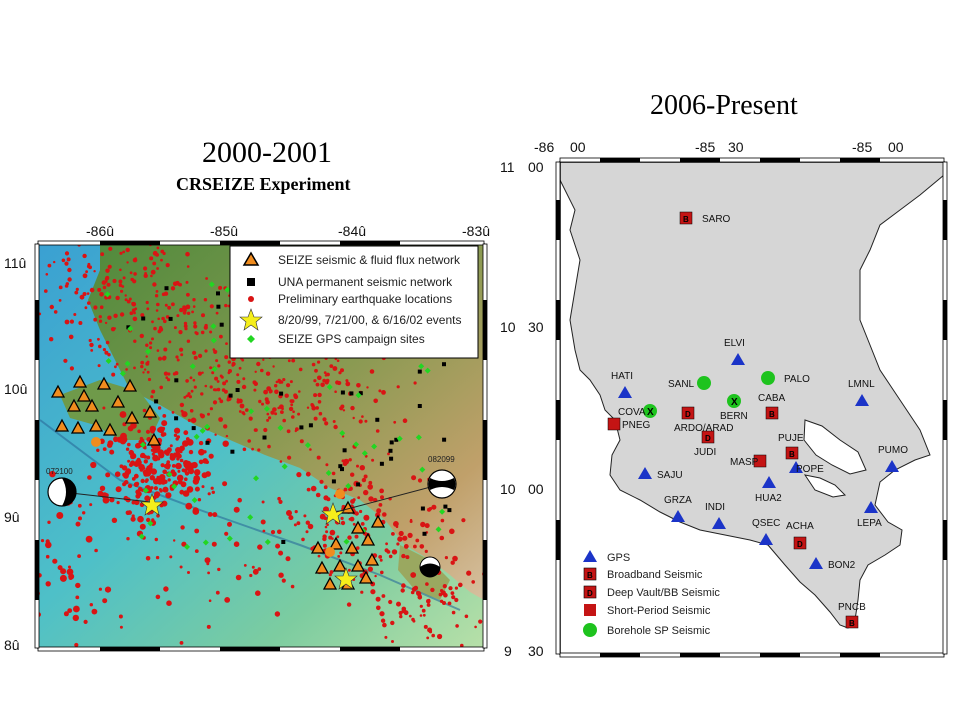  I want to click on station-acha: D ACHA, so click(800, 535).